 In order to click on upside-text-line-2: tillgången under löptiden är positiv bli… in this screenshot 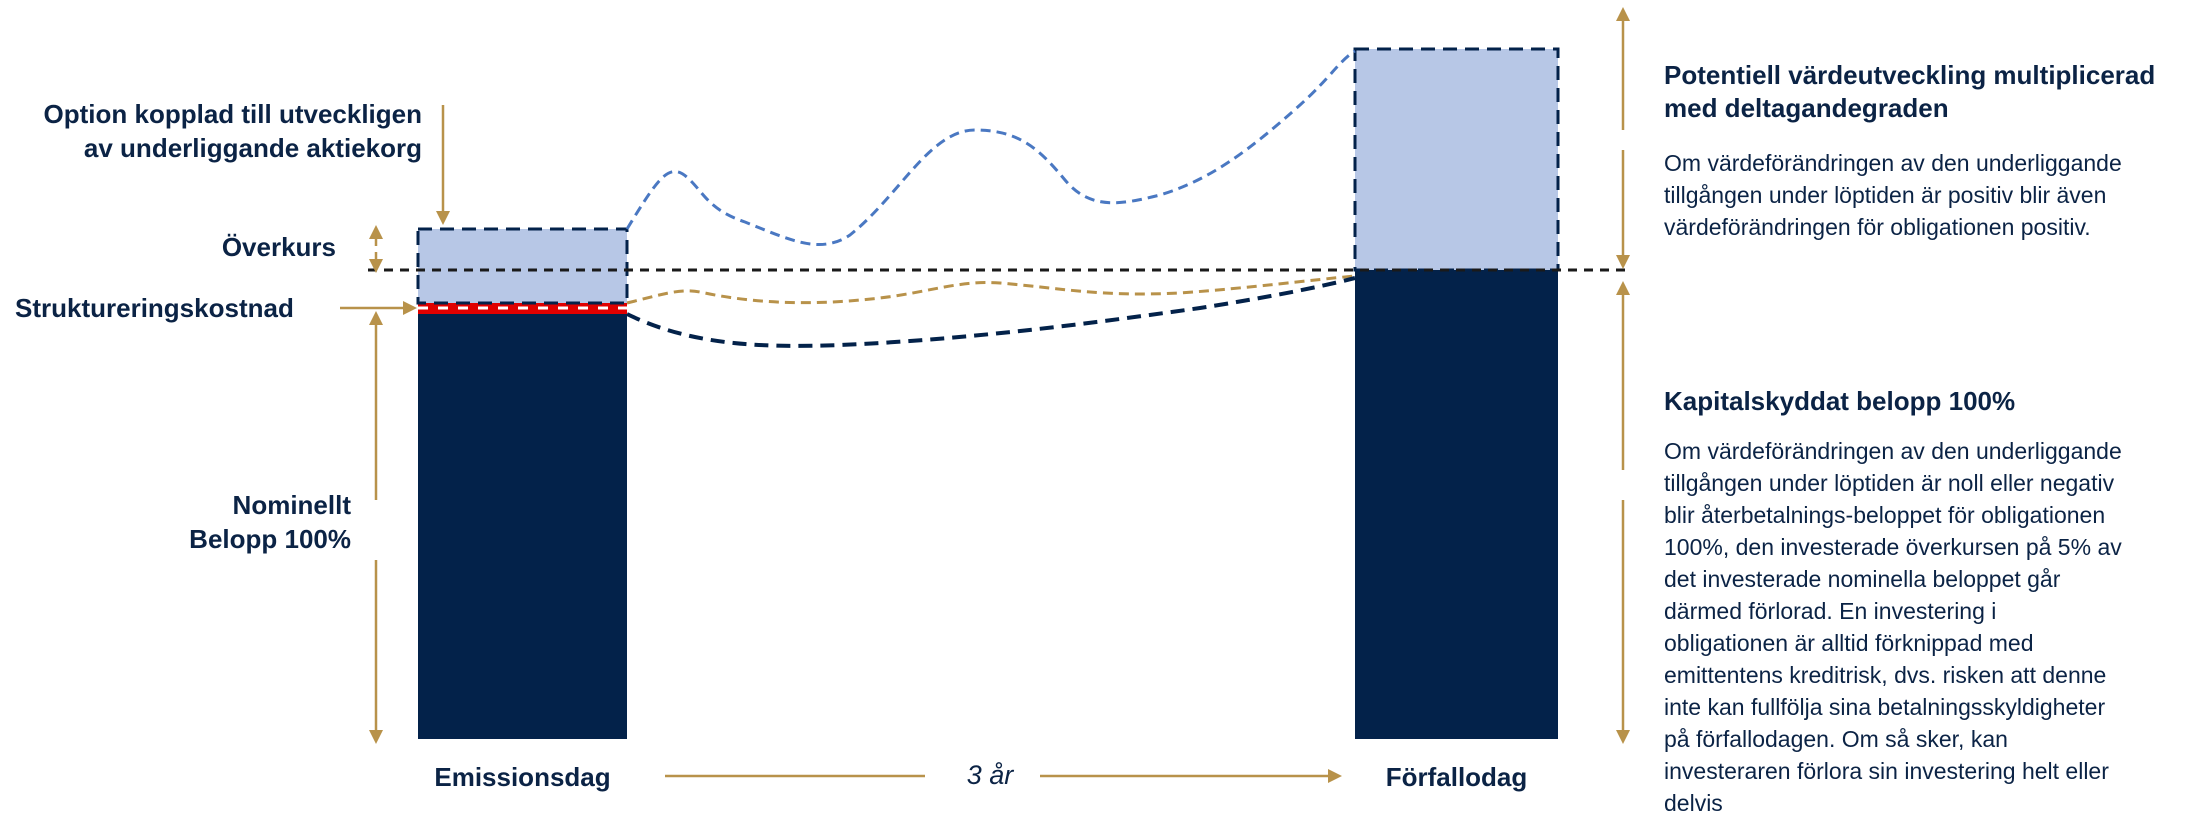, I will do `click(1885, 195)`.